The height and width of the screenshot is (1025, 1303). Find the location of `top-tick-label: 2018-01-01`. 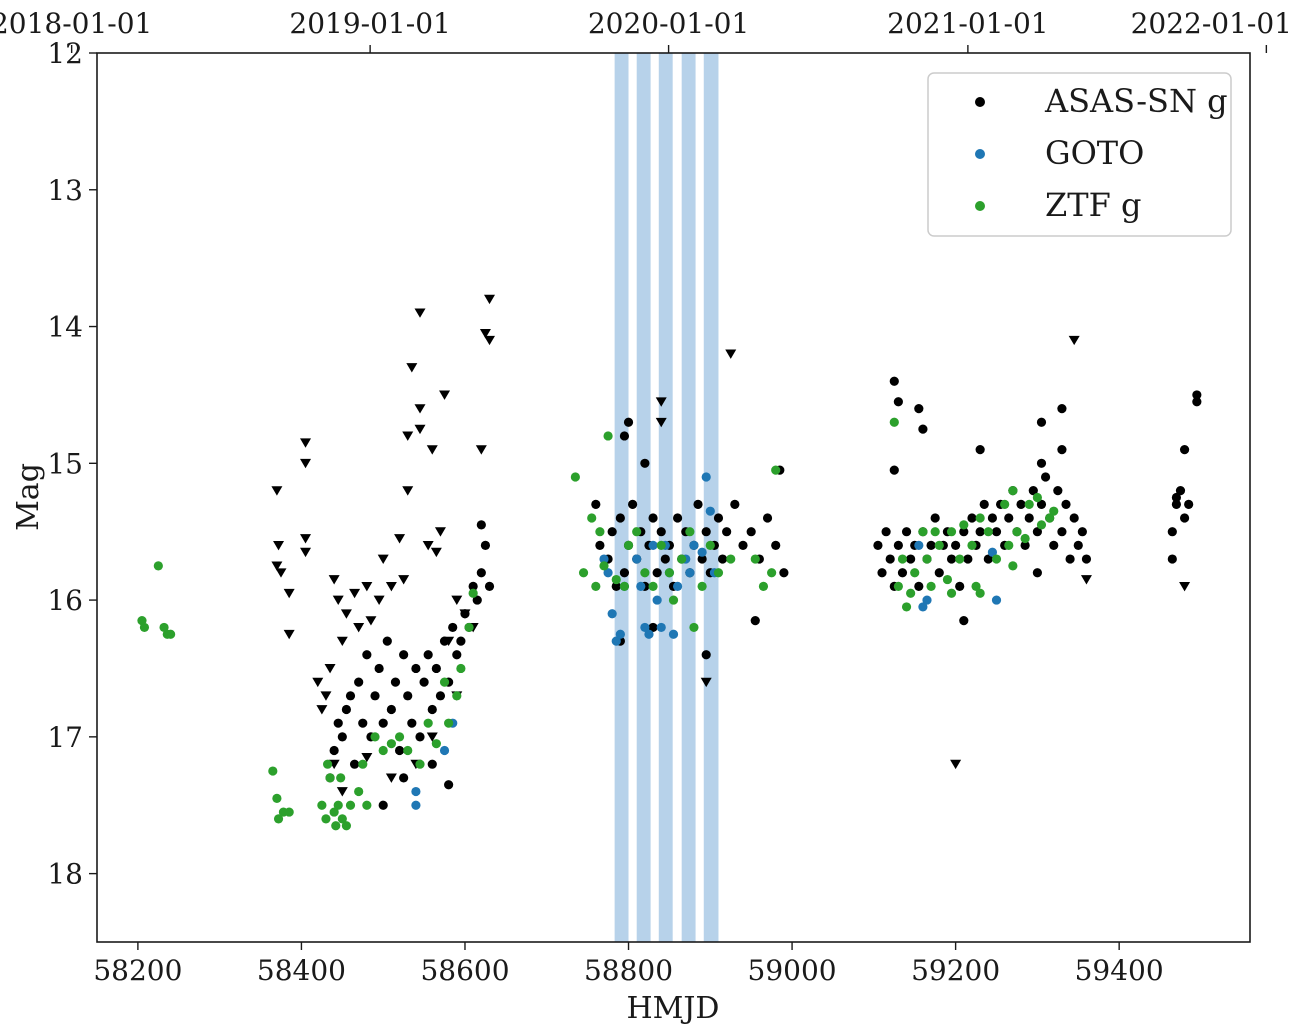

top-tick-label: 2018-01-01 is located at coordinates (76, 23).